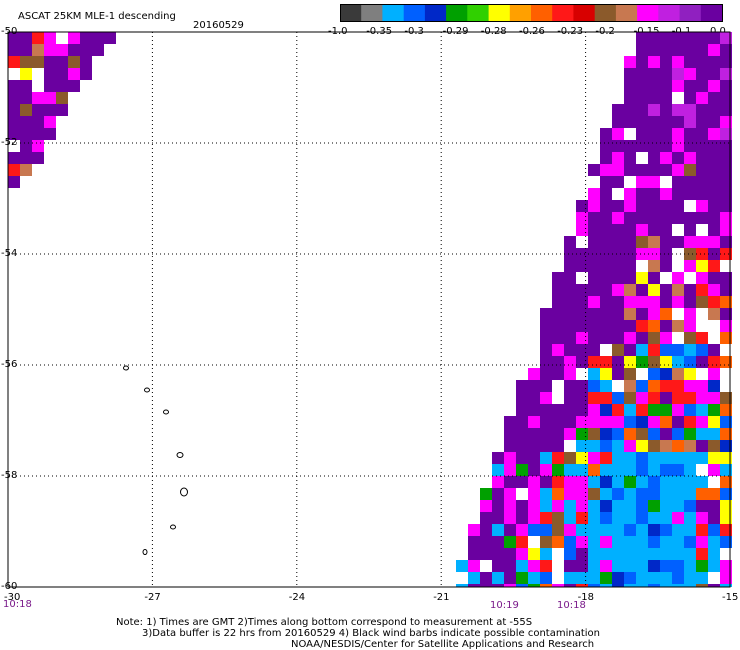 This screenshot has height=650, width=740. What do you see at coordinates (9, 142) in the screenshot?
I see `latitude-label: -52` at bounding box center [9, 142].